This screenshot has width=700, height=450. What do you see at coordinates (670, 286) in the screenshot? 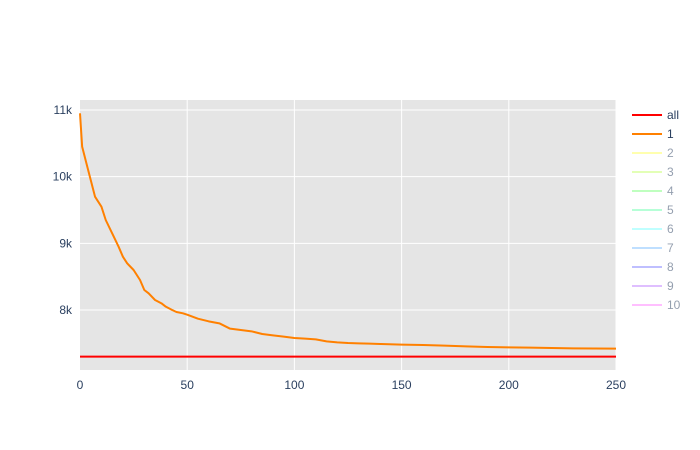
I see `legend-label: 9` at bounding box center [670, 286].